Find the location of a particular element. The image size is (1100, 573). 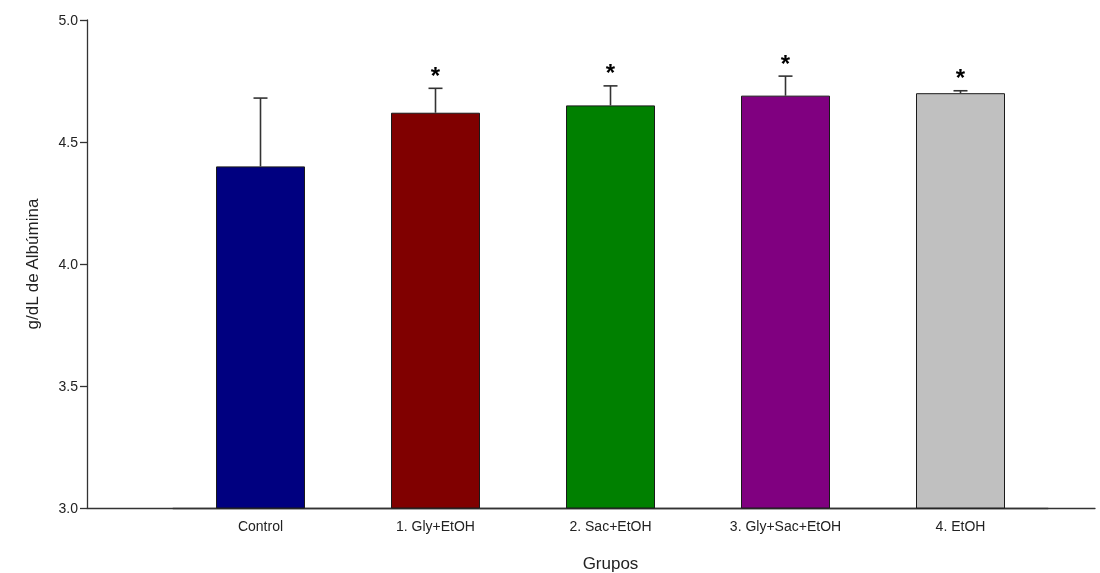

x-tick-label: Control is located at coordinates (260, 526).